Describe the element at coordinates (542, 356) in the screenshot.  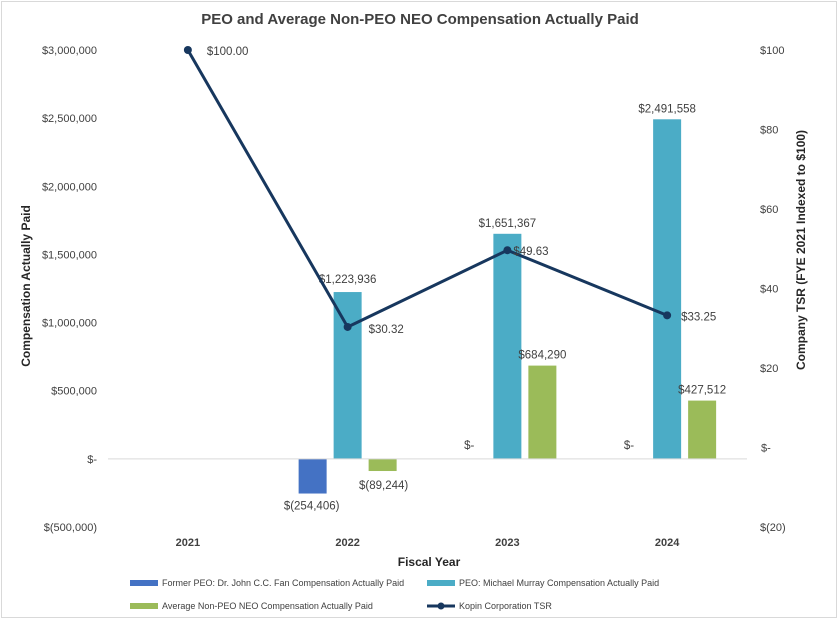
I see `bar-data-label: $684,290` at that location.